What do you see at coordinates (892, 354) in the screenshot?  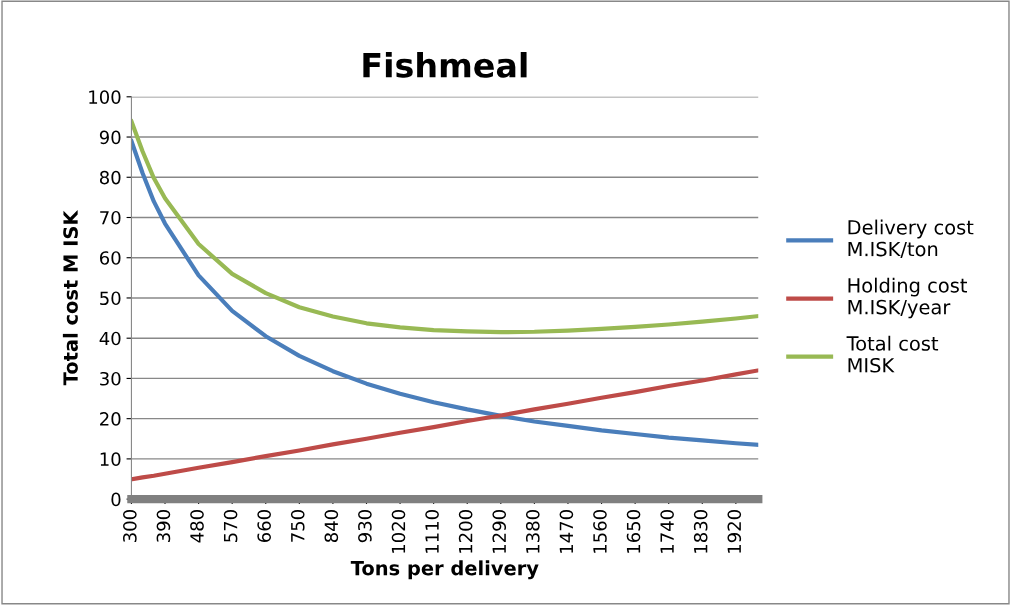 I see `legend-label: Total cost MISK` at bounding box center [892, 354].